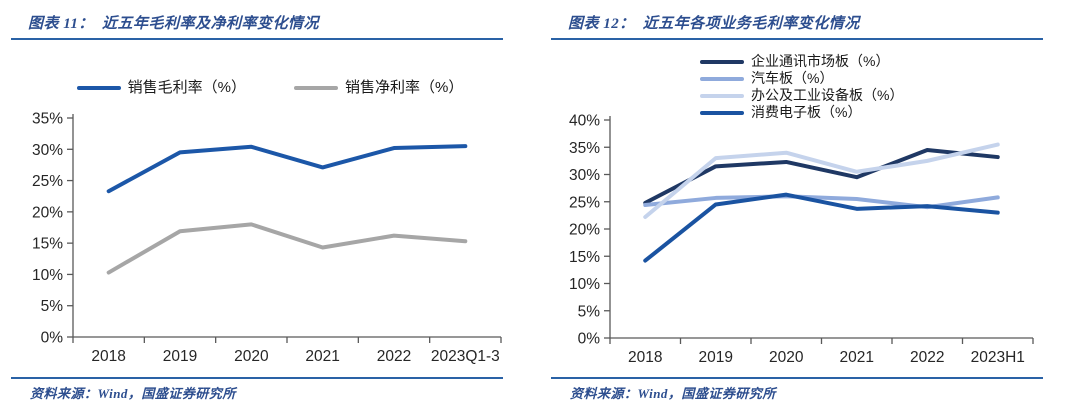 This screenshot has height=420, width=1080. What do you see at coordinates (820, 61) in the screenshot?
I see `legend-label: 企业通讯市场板（%）` at bounding box center [820, 61].